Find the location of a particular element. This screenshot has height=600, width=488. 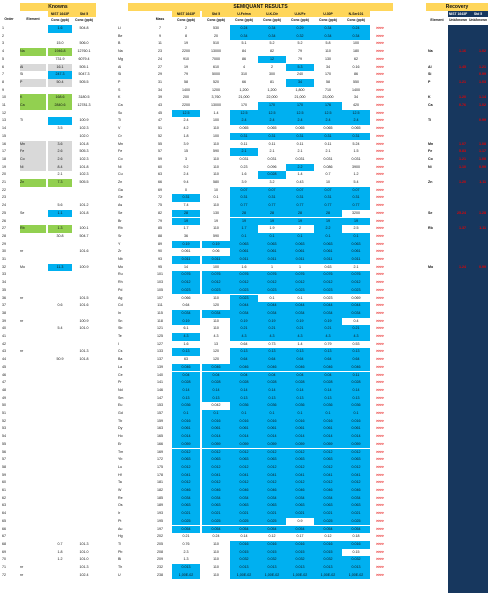

order-cell: 69 is located at coordinates (4, 551).